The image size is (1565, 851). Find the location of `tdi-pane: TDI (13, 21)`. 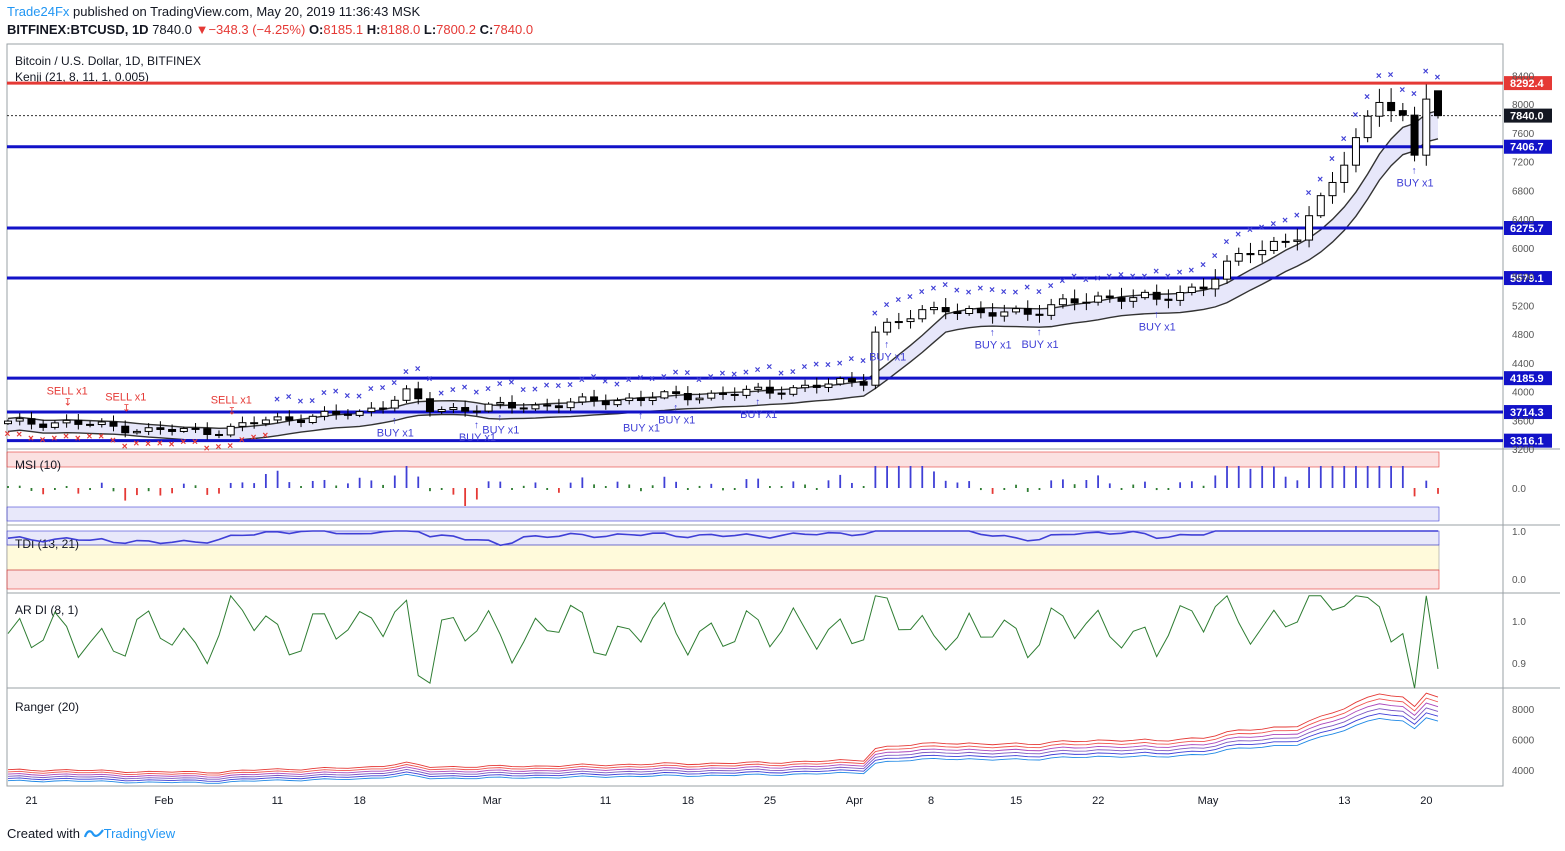

tdi-pane: TDI (13, 21) is located at coordinates (723, 560).